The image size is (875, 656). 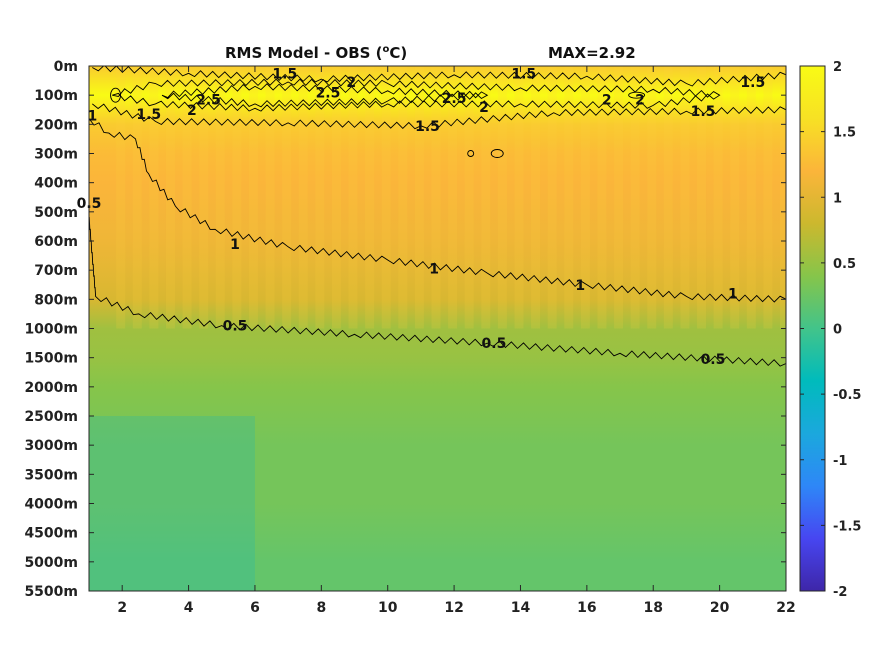 I want to click on y-tick-label: 400m, so click(x=56, y=184).